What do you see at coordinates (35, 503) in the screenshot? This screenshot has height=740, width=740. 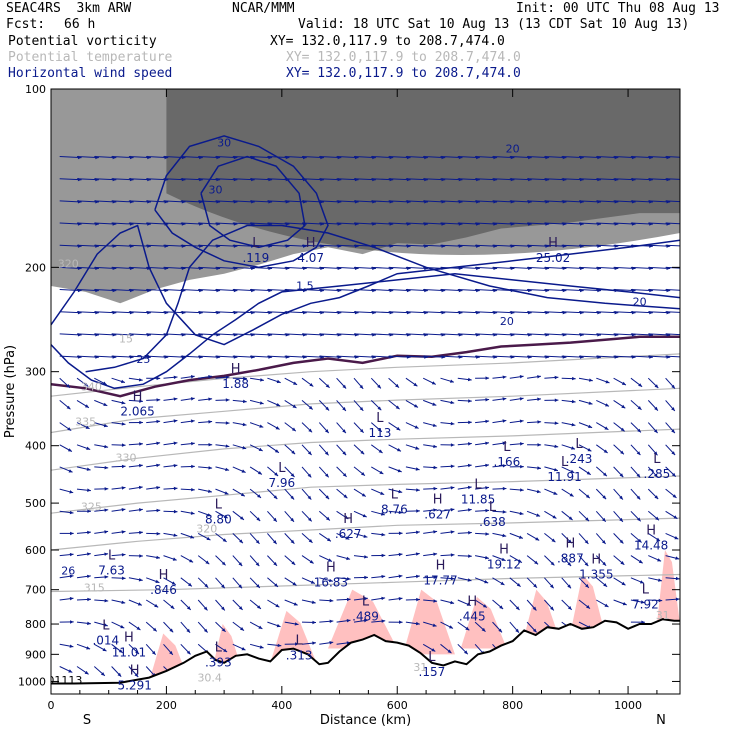 I see `y-tick-label-500: 500` at bounding box center [35, 503].